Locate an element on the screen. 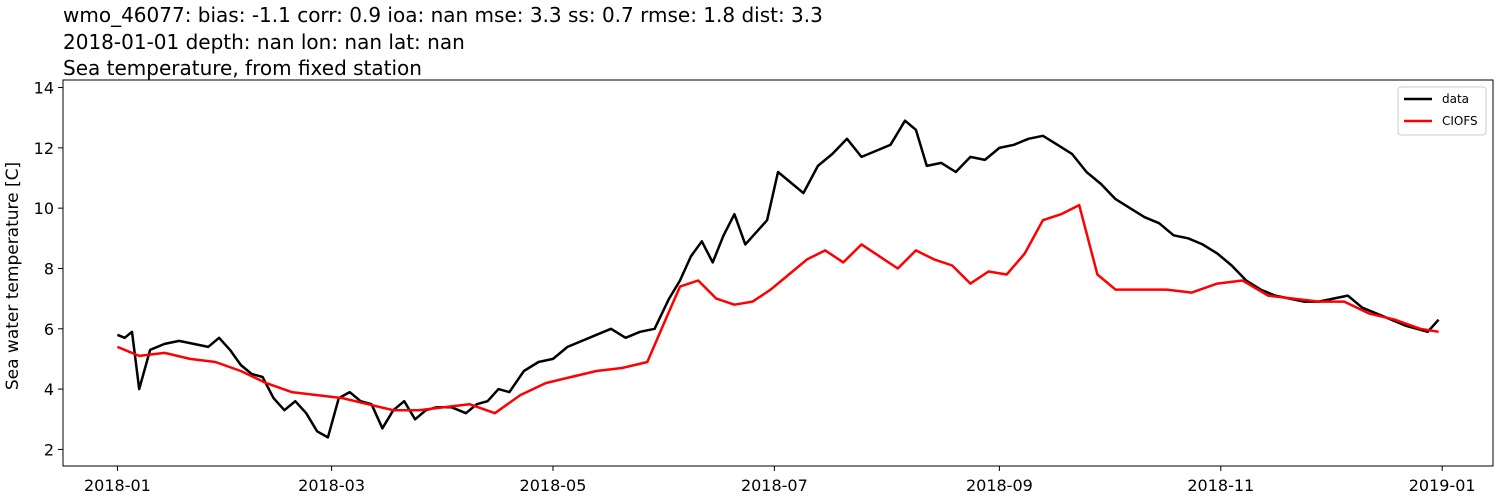  x-tick-label-2: 2018-05 is located at coordinates (553, 485).